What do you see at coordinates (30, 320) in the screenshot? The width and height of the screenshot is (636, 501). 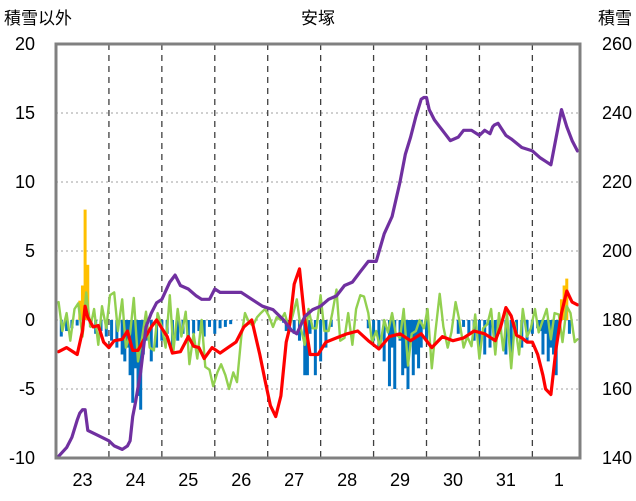 I see `left-tick-label: 0` at bounding box center [30, 320].